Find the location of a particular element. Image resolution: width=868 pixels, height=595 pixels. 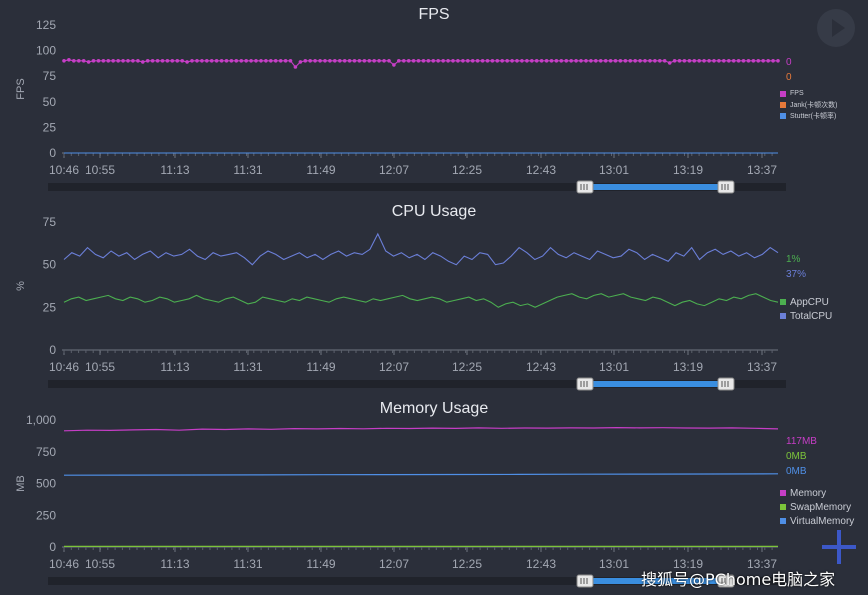

x-tick-label: 12:43 is located at coordinates (541, 564).